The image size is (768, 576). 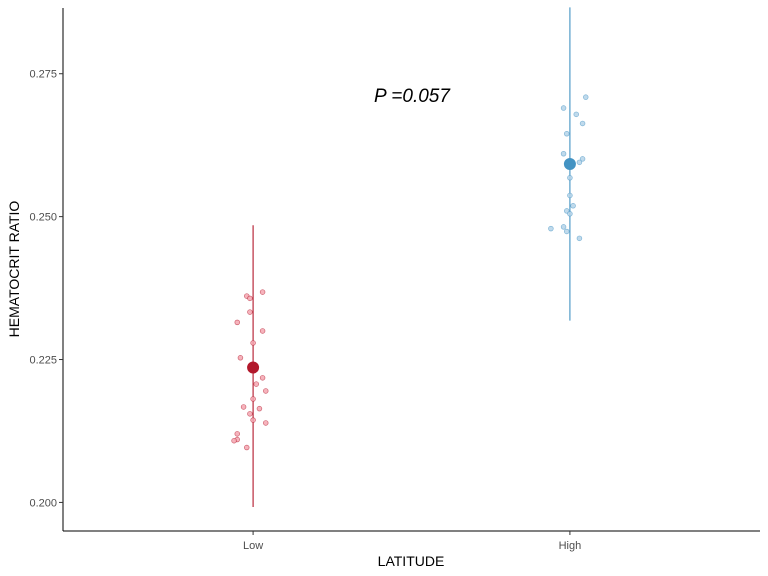 What do you see at coordinates (412, 541) in the screenshot?
I see `x-axis-ticks: Low High` at bounding box center [412, 541].